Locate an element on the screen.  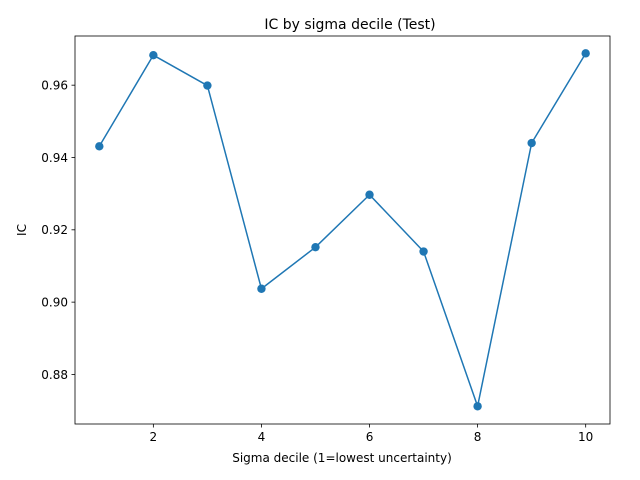
y-tick-label: 0.92 is located at coordinates (54, 230).